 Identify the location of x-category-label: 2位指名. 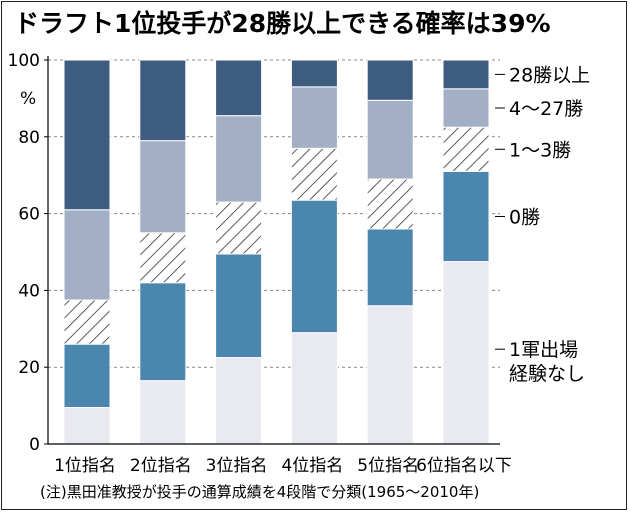
(161, 466).